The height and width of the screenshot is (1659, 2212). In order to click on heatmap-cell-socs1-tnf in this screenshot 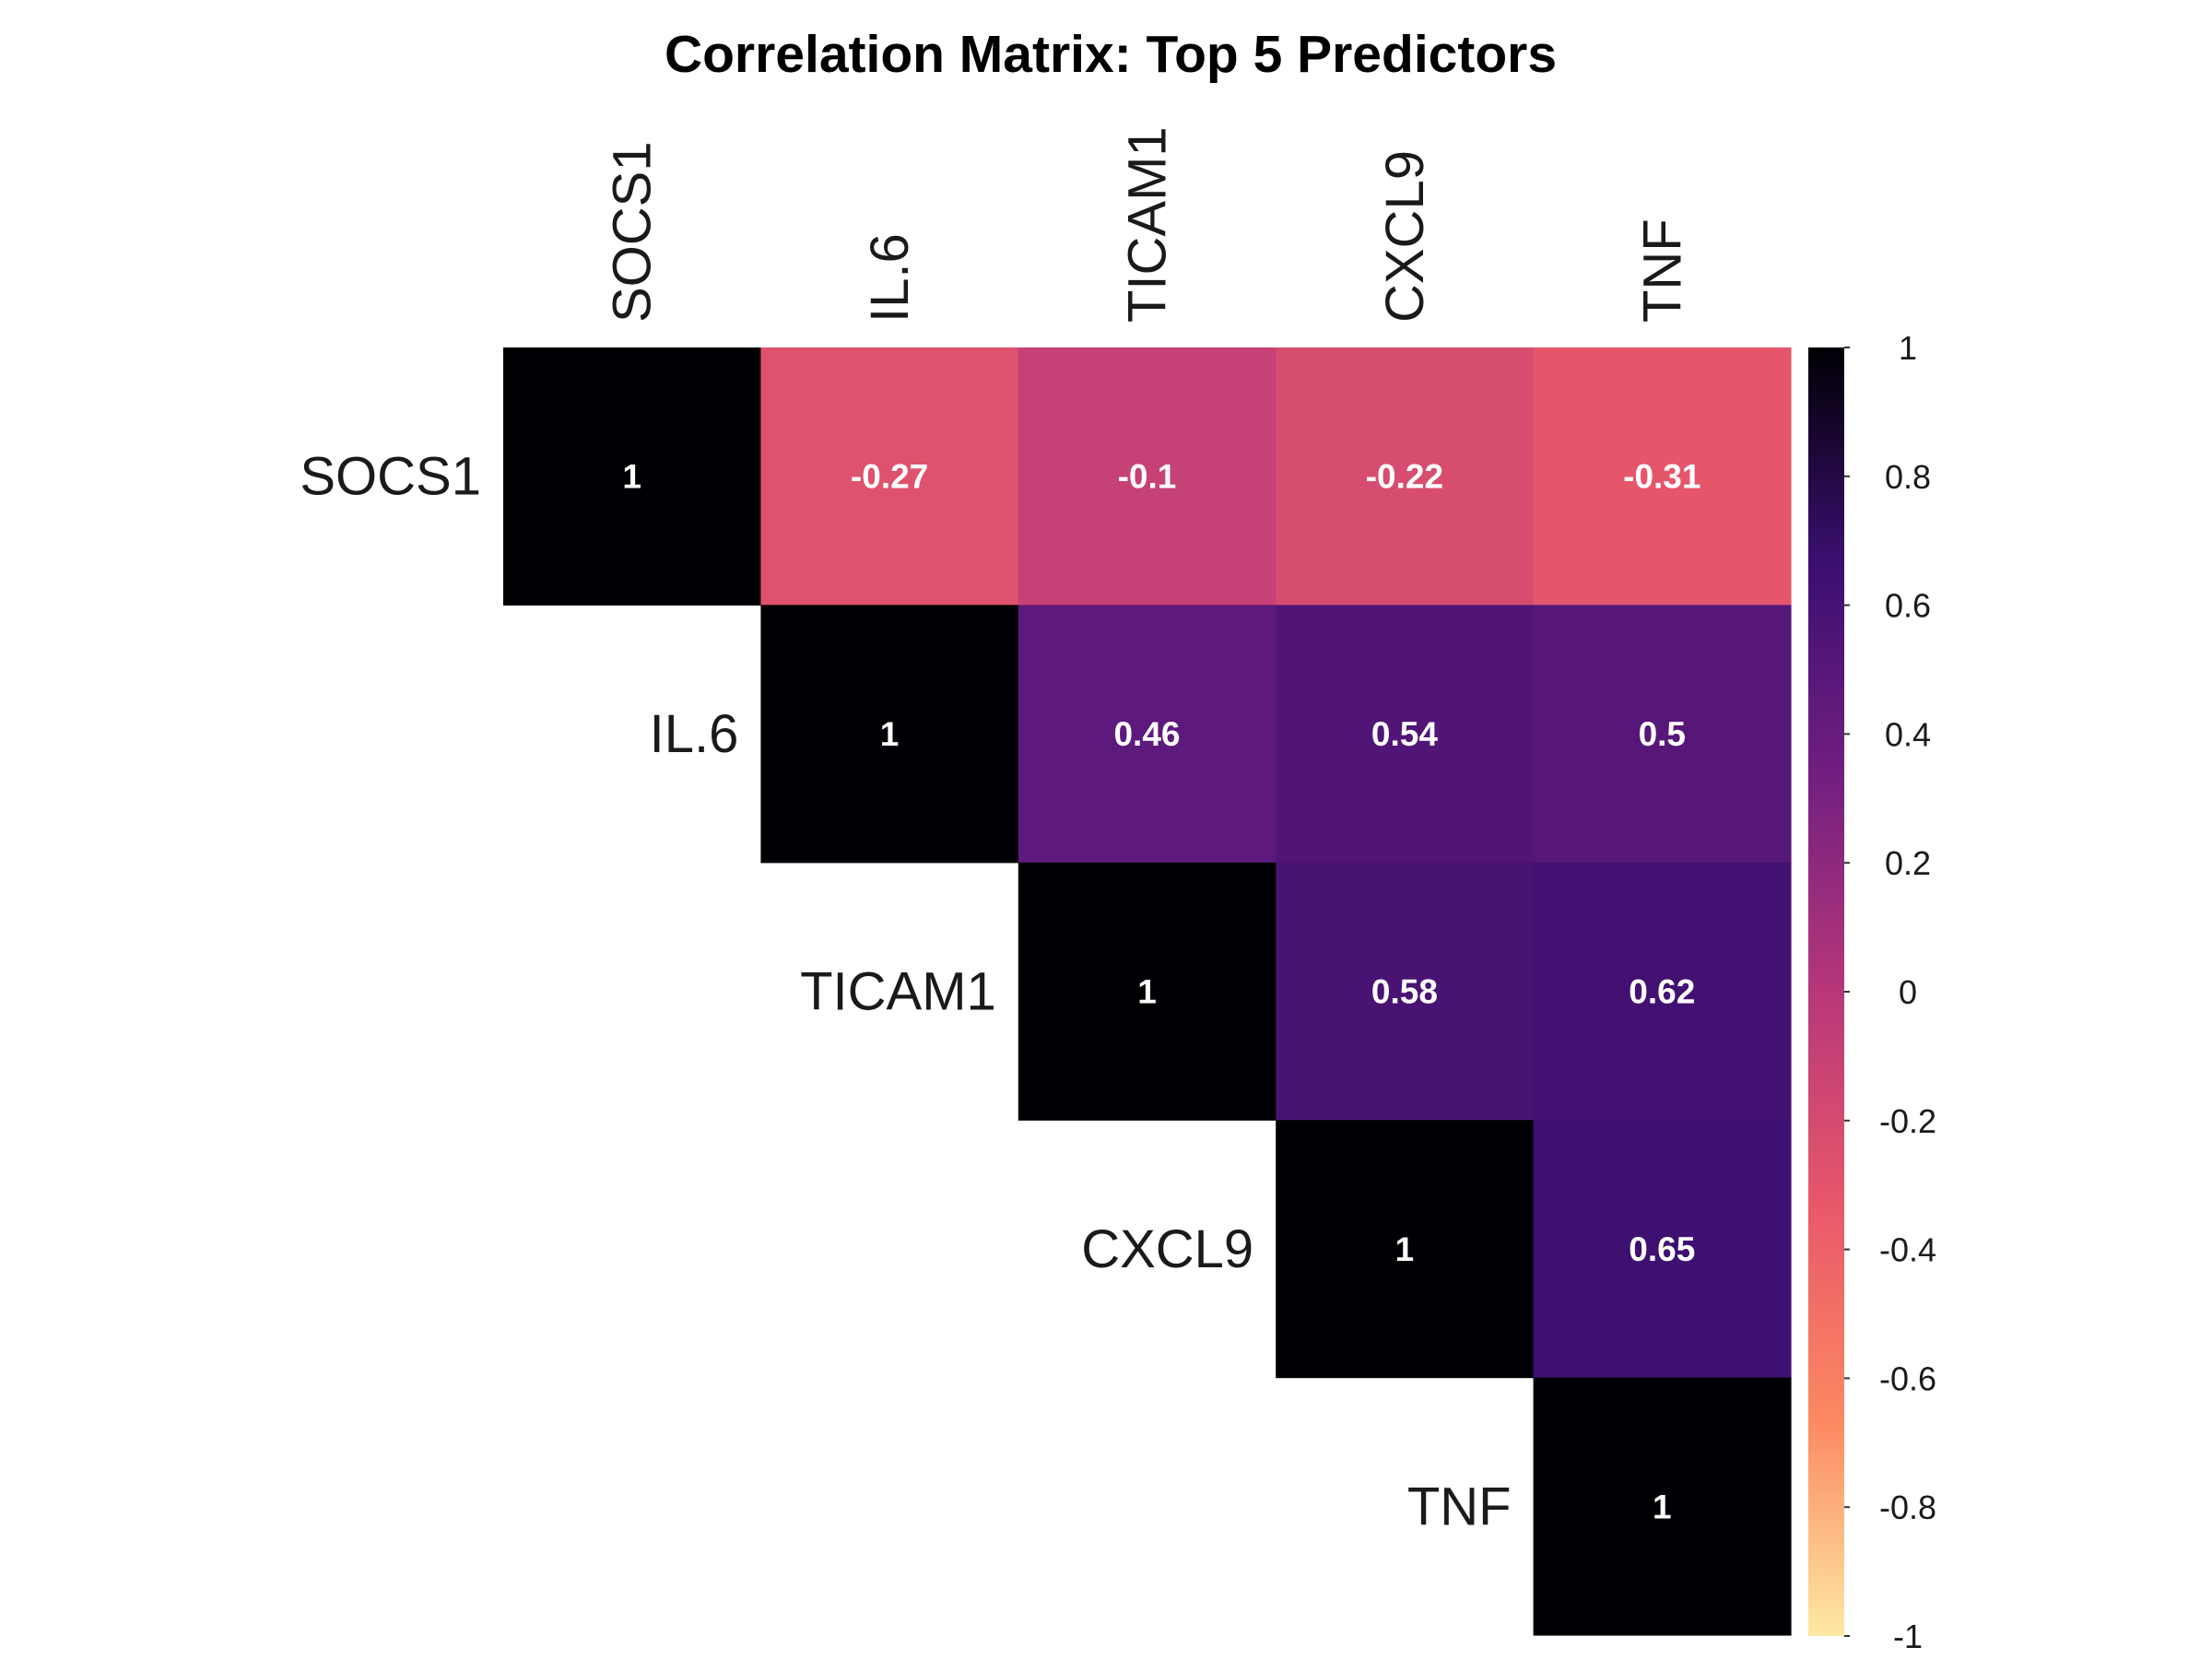, I will do `click(1662, 476)`.